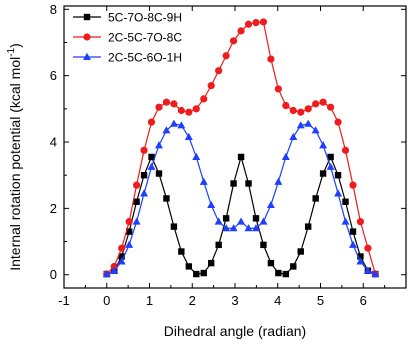 This screenshot has width=416, height=345. Describe the element at coordinates (53, 75) in the screenshot. I see `y-tick-label: 6` at that location.